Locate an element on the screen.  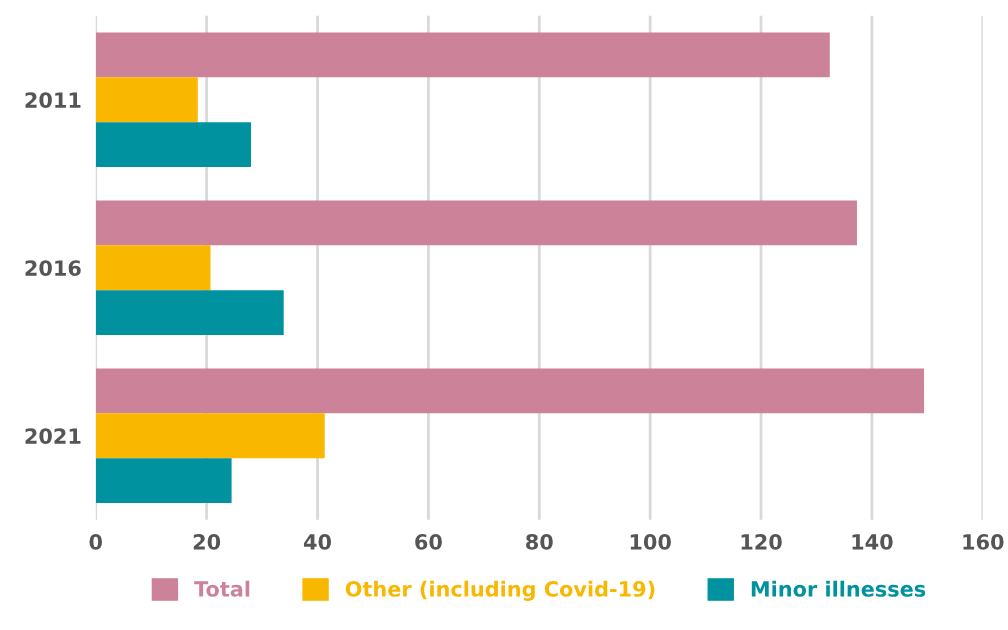
x-tick-label: 60 is located at coordinates (428, 542).